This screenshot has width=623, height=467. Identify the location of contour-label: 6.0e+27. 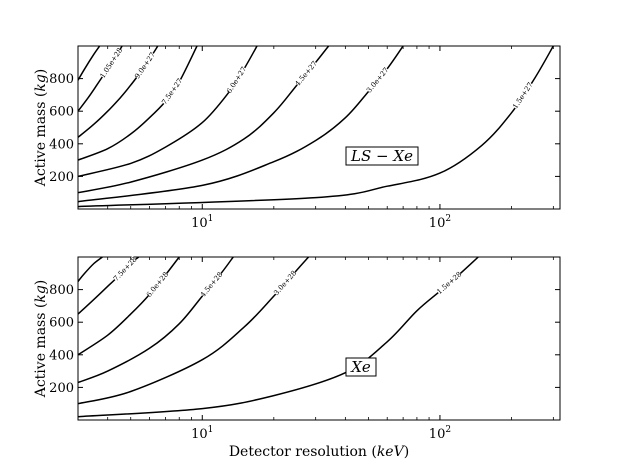
(236, 80).